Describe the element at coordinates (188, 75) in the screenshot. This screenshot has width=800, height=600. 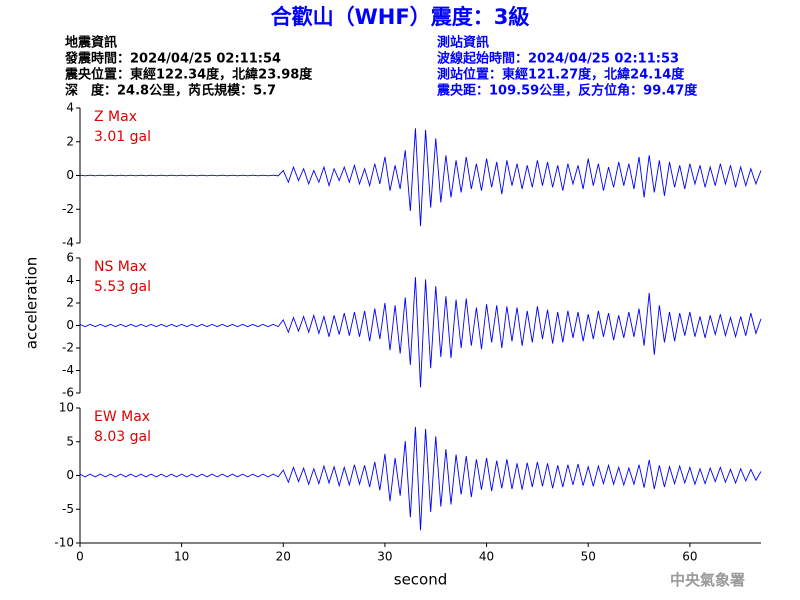
I see `info-left: 震央位置：東經122.34度，北緯23.98度` at that location.